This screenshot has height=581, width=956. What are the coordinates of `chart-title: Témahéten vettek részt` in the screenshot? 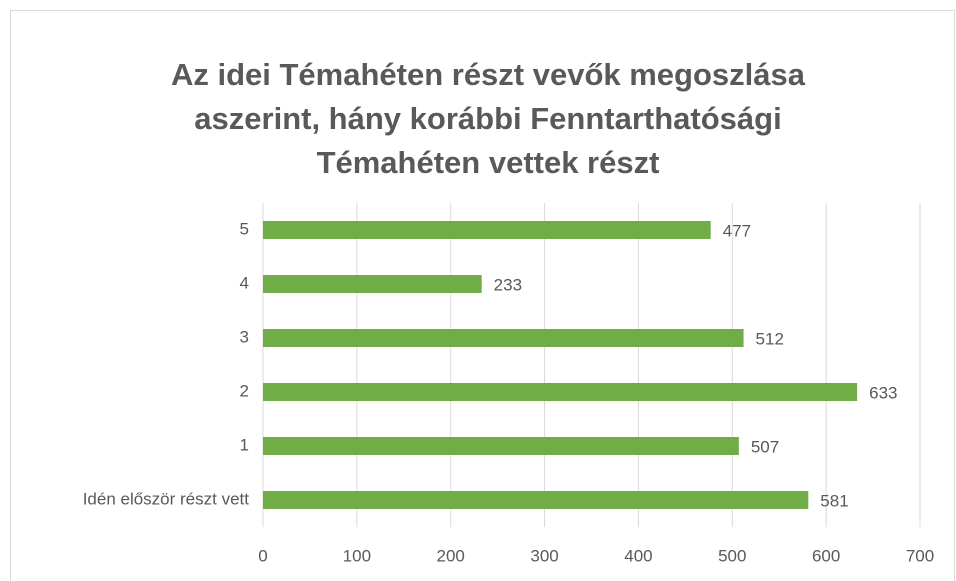 It's located at (488, 162).